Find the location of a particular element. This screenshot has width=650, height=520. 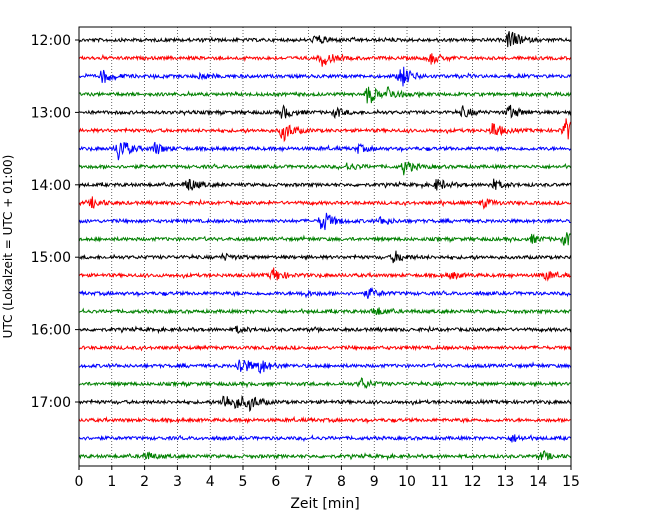

y-axis-label: UTC (Lokalzeit = UTC + 01:00) is located at coordinates (8, 247).